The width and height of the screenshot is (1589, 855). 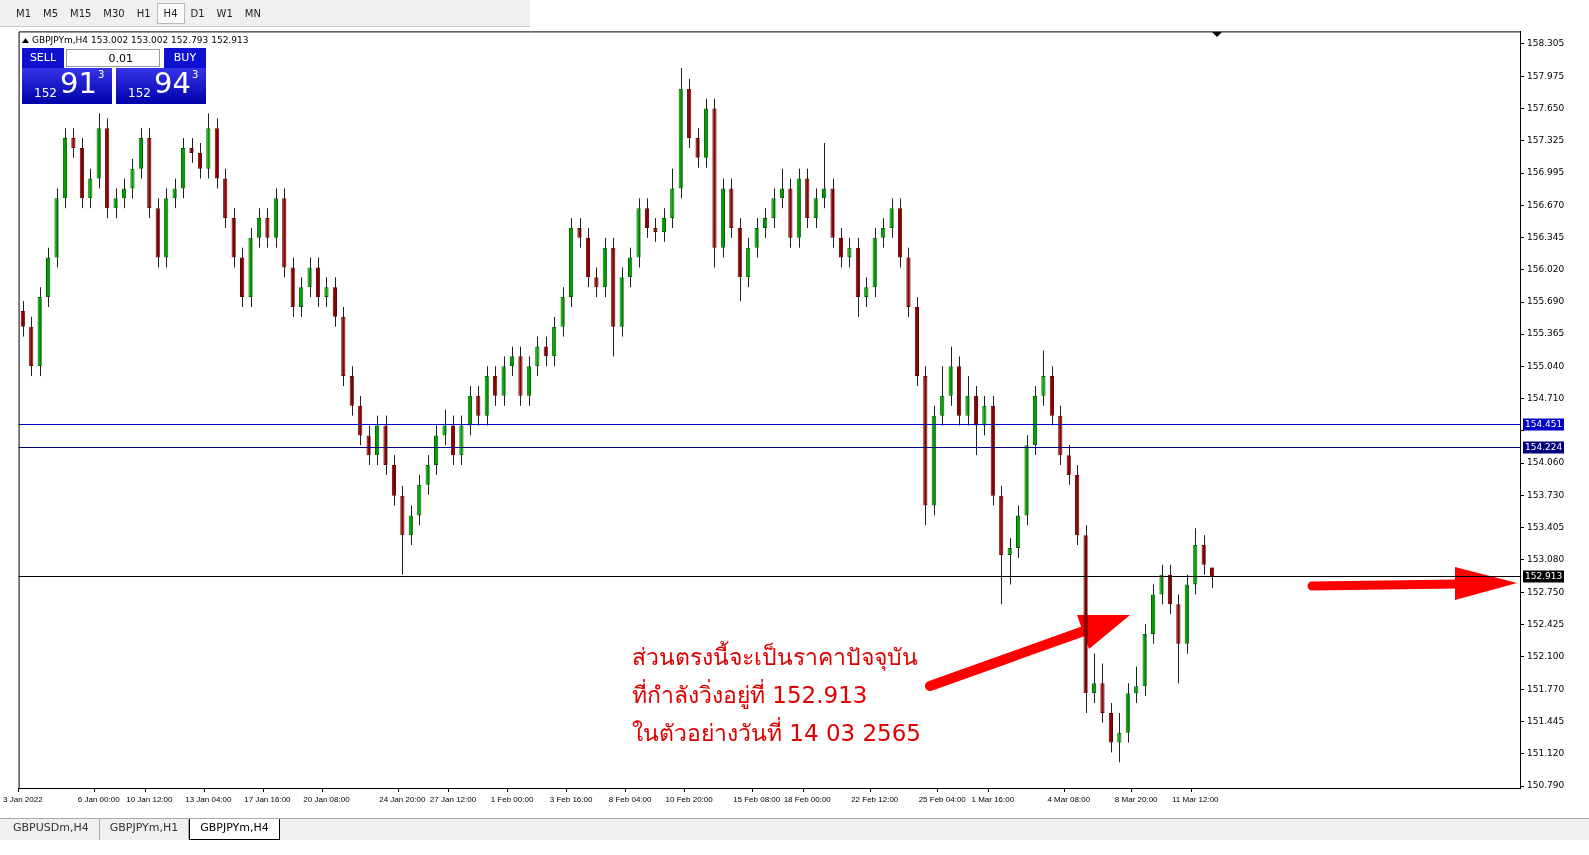 I want to click on x-tick-label: 15 Feb 08:00, so click(x=757, y=799).